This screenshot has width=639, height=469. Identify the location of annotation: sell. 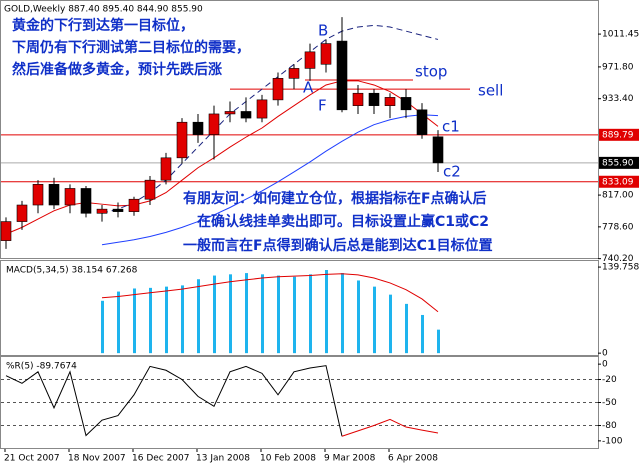
(490, 91).